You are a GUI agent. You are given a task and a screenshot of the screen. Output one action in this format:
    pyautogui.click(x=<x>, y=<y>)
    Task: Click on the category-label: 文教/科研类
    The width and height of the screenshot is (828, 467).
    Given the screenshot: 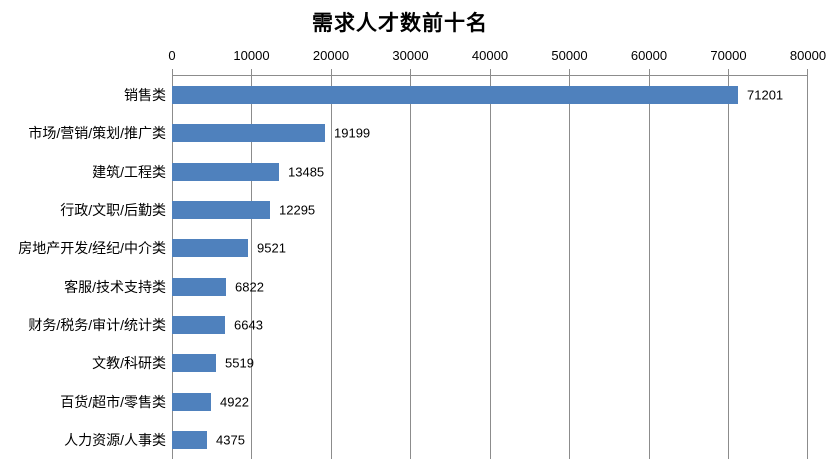 What is the action you would take?
    pyautogui.click(x=129, y=363)
    